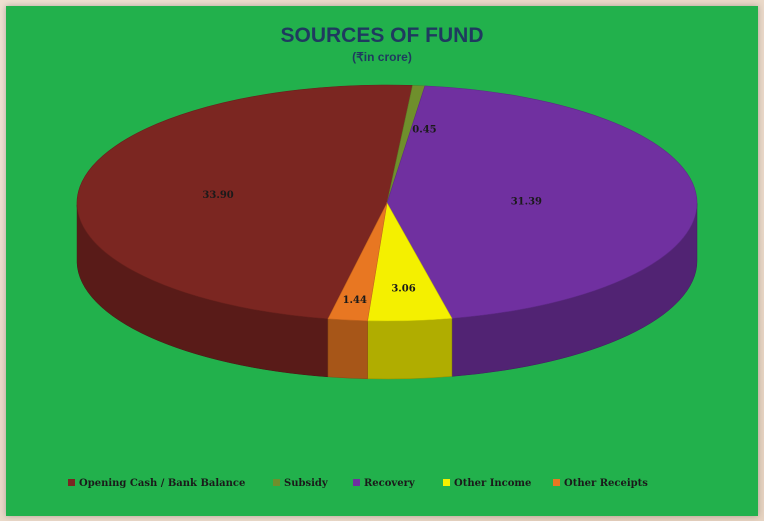 The image size is (764, 521). Describe the element at coordinates (382, 57) in the screenshot. I see `chart-subtitle: (₹in crore)` at that location.